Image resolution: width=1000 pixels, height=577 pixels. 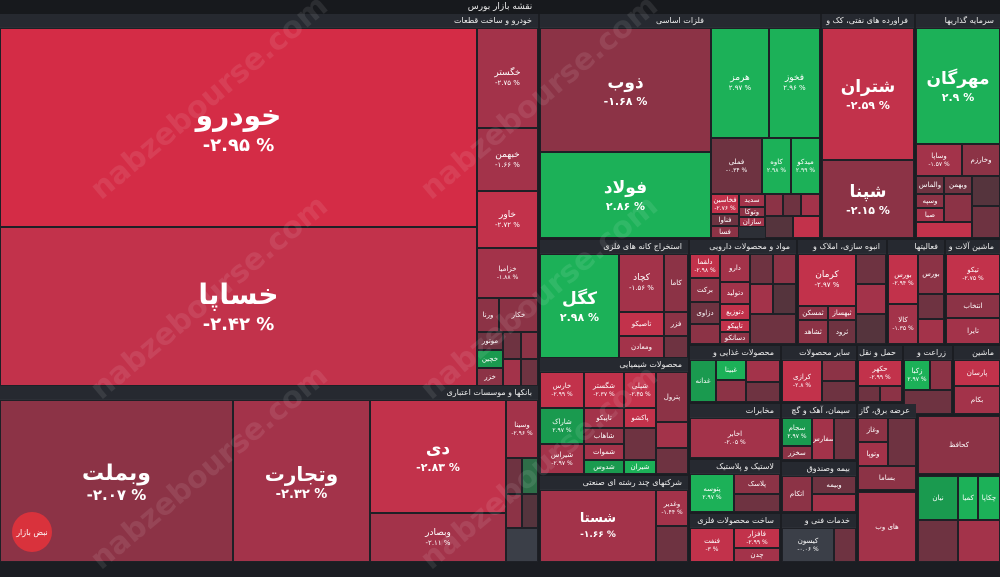 What do you see at coordinates (930, 201) in the screenshot?
I see `tile-vsape: وسپه` at bounding box center [930, 201].